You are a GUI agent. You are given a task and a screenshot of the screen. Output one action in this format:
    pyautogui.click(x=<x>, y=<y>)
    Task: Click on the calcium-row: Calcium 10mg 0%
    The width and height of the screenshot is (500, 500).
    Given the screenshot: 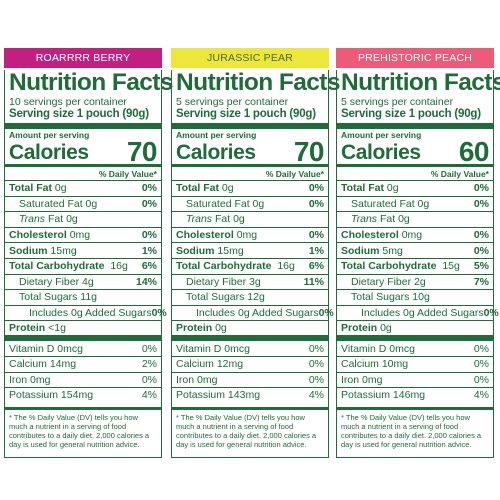 What is the action you would take?
    pyautogui.click(x=415, y=365)
    